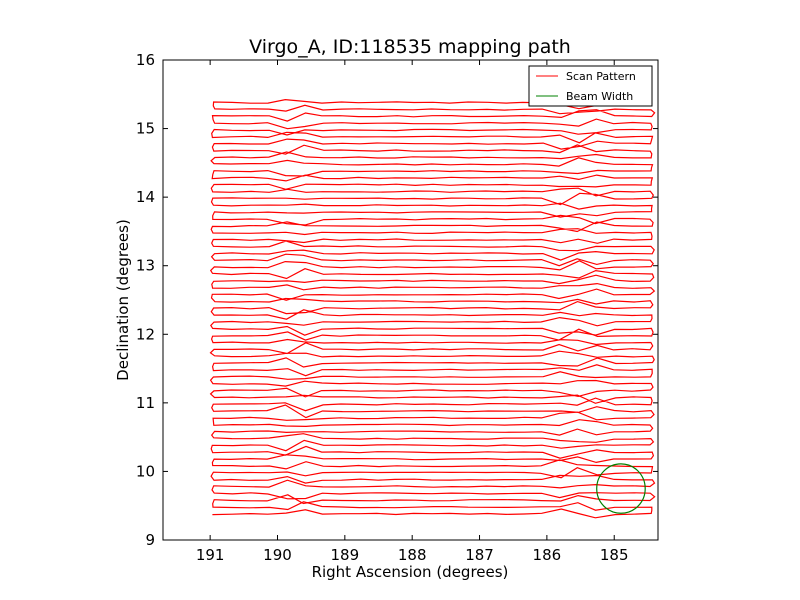  What do you see at coordinates (145, 266) in the screenshot?
I see `y-tick-label: 13` at bounding box center [145, 266].